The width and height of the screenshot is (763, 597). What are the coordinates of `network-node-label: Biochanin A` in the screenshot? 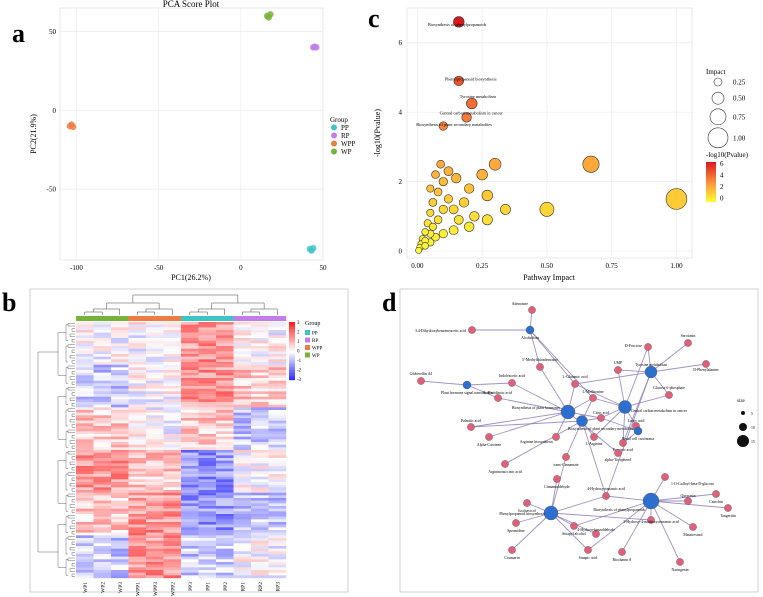 It's located at (621, 560).